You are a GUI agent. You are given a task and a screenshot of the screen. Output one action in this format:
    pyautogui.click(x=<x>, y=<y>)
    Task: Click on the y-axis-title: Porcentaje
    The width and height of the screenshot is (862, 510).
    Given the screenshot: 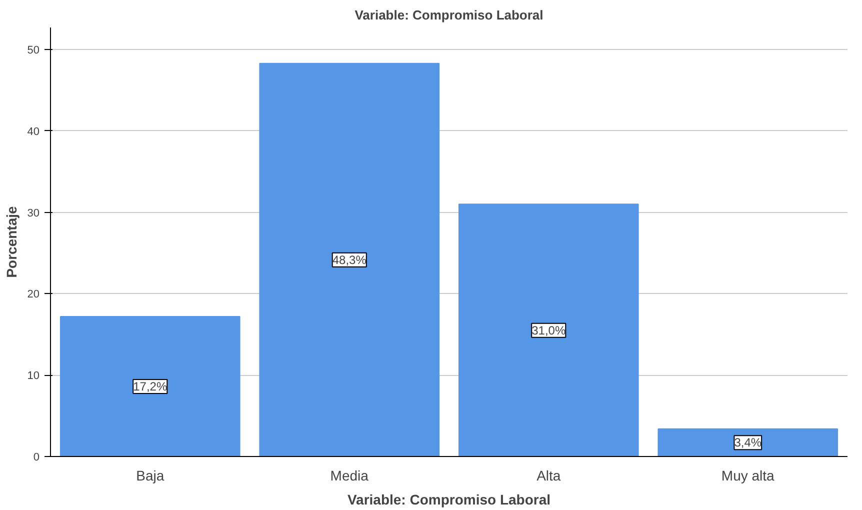 What is the action you would take?
    pyautogui.click(x=11, y=242)
    